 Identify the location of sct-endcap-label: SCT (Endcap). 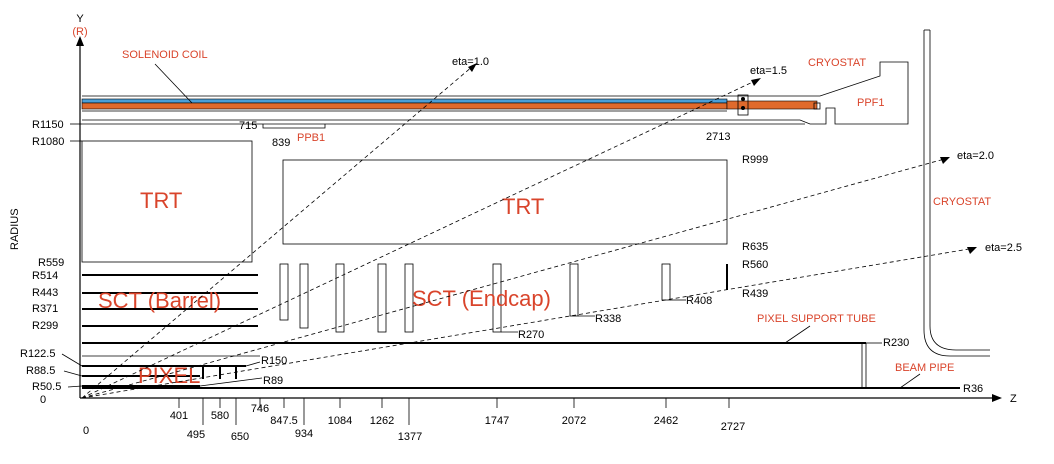
(481, 298).